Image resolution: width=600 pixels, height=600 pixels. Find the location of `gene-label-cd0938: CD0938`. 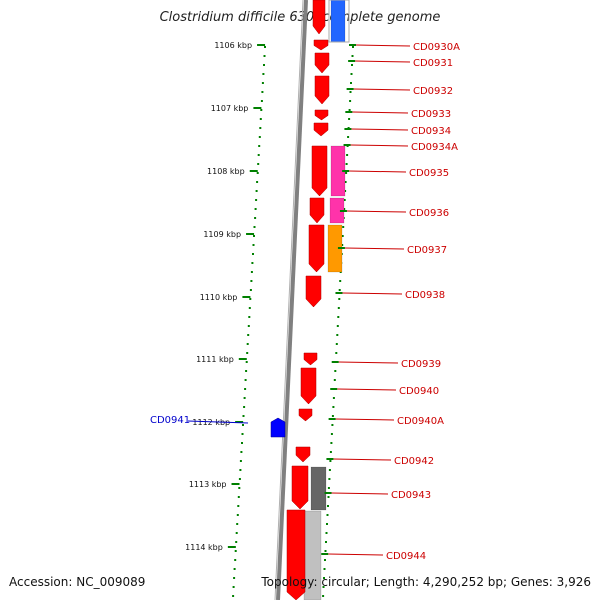

gene-label-cd0938: CD0938 is located at coordinates (425, 295).